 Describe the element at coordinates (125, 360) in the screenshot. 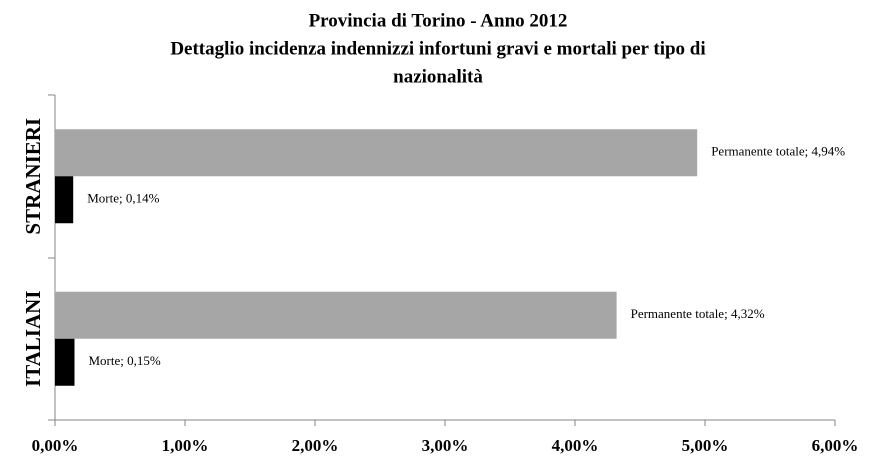

I see `data-label: Morte; 0,15%` at that location.